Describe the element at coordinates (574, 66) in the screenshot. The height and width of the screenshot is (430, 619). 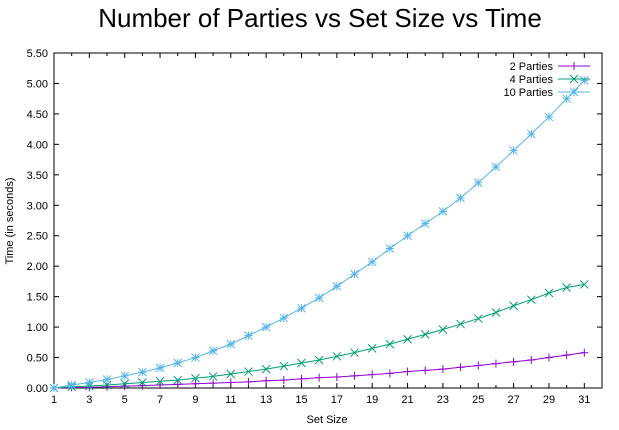
I see `legend-marker-2-parties` at that location.